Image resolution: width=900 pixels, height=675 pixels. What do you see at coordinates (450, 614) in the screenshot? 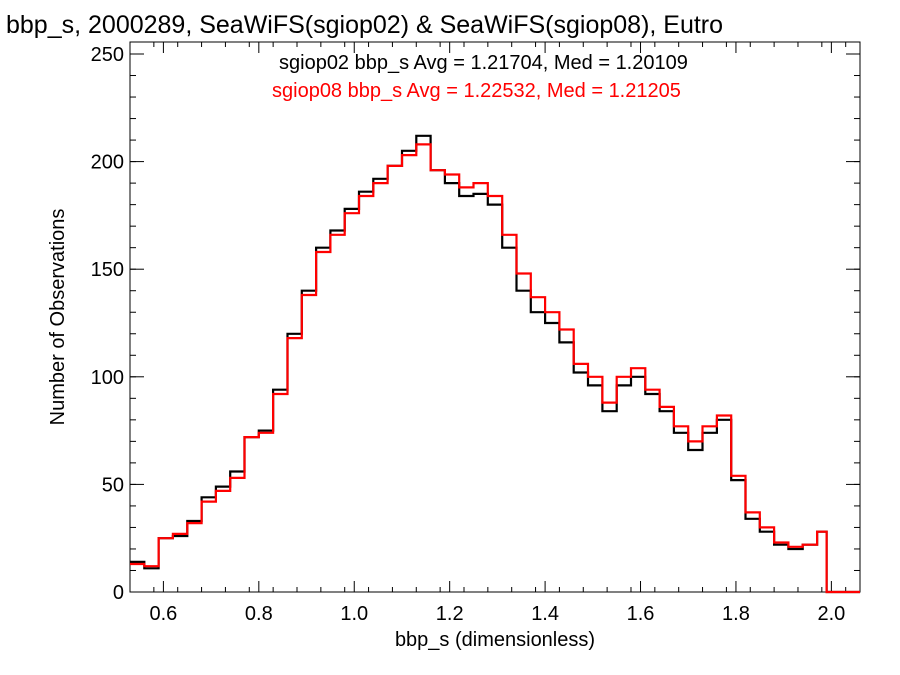
I see `x-tick-label: 1.2` at bounding box center [450, 614].